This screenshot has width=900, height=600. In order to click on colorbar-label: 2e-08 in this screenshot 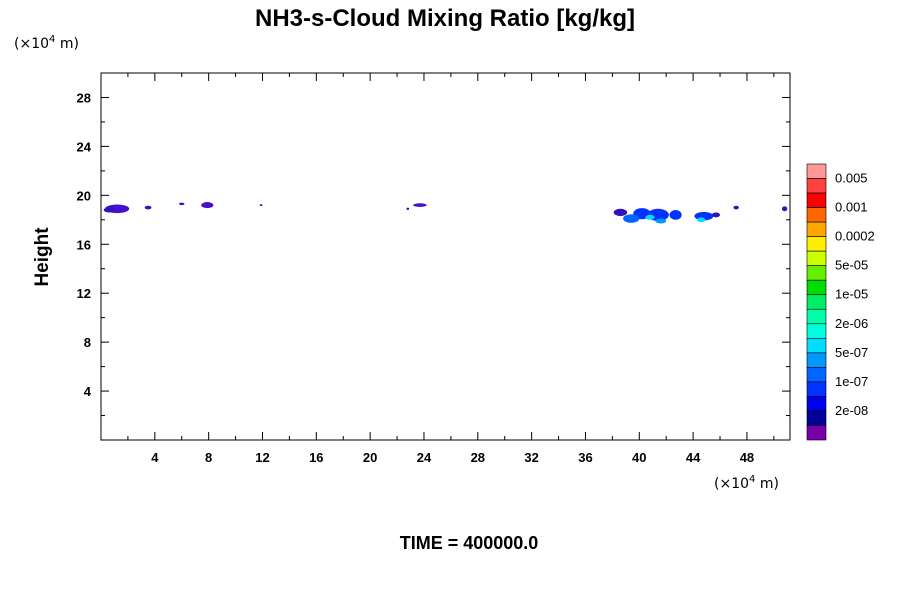, I will do `click(851, 410)`.